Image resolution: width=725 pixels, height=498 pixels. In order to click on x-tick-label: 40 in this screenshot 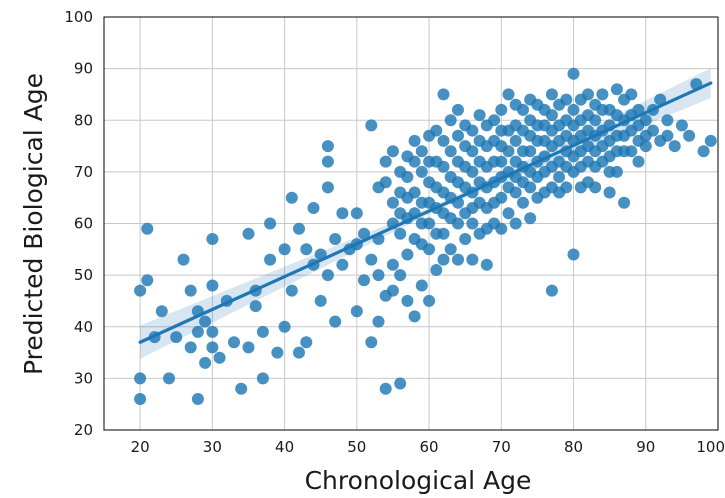, I will do `click(284, 447)`.